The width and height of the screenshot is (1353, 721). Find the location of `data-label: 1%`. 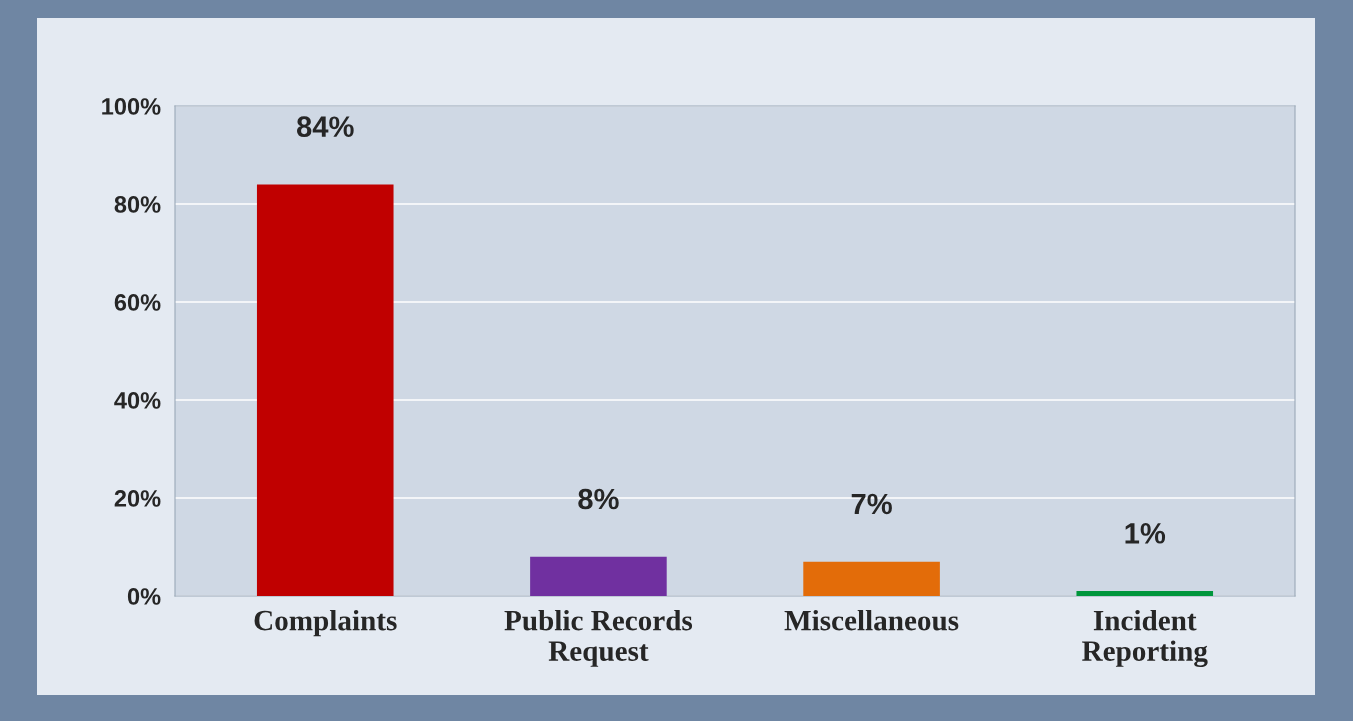

data-label: 1% is located at coordinates (1145, 533).